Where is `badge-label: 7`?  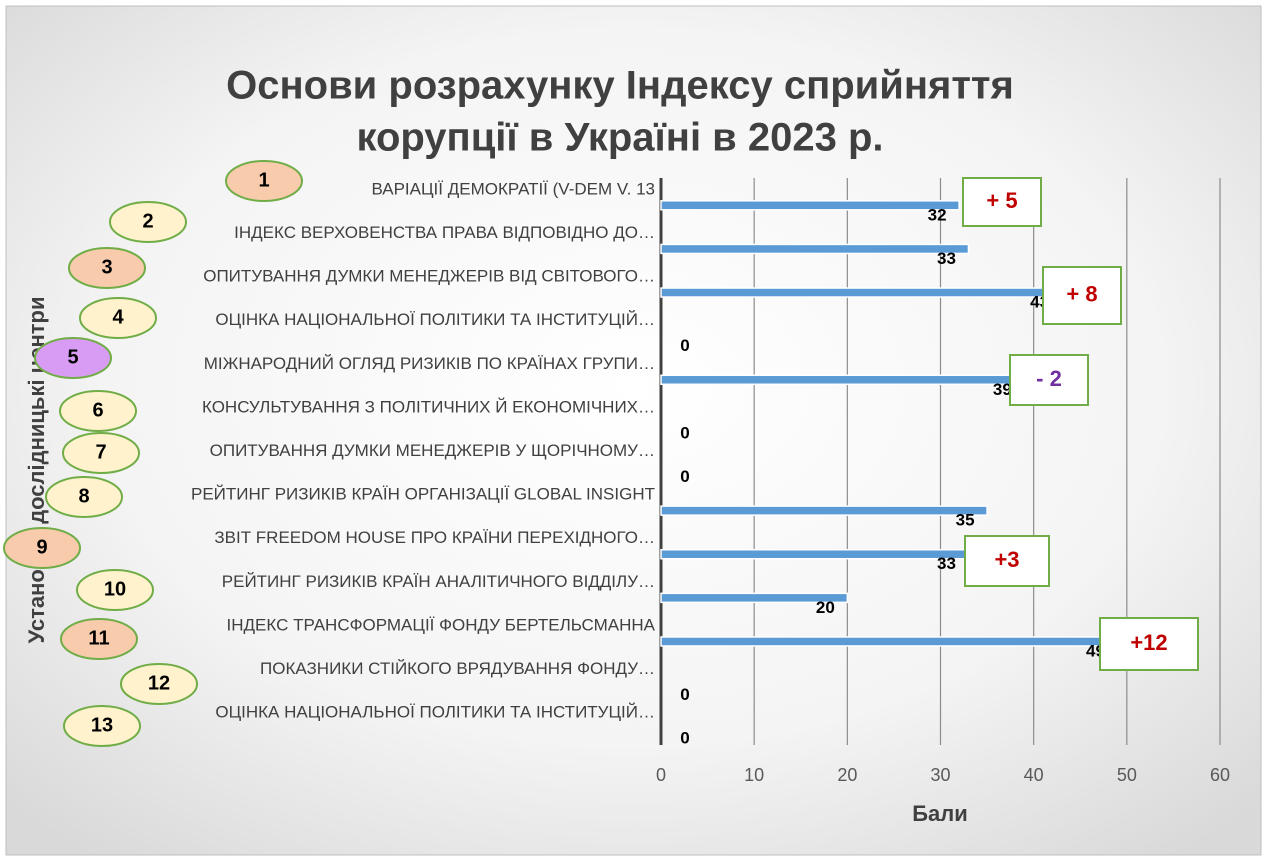 badge-label: 7 is located at coordinates (100, 452).